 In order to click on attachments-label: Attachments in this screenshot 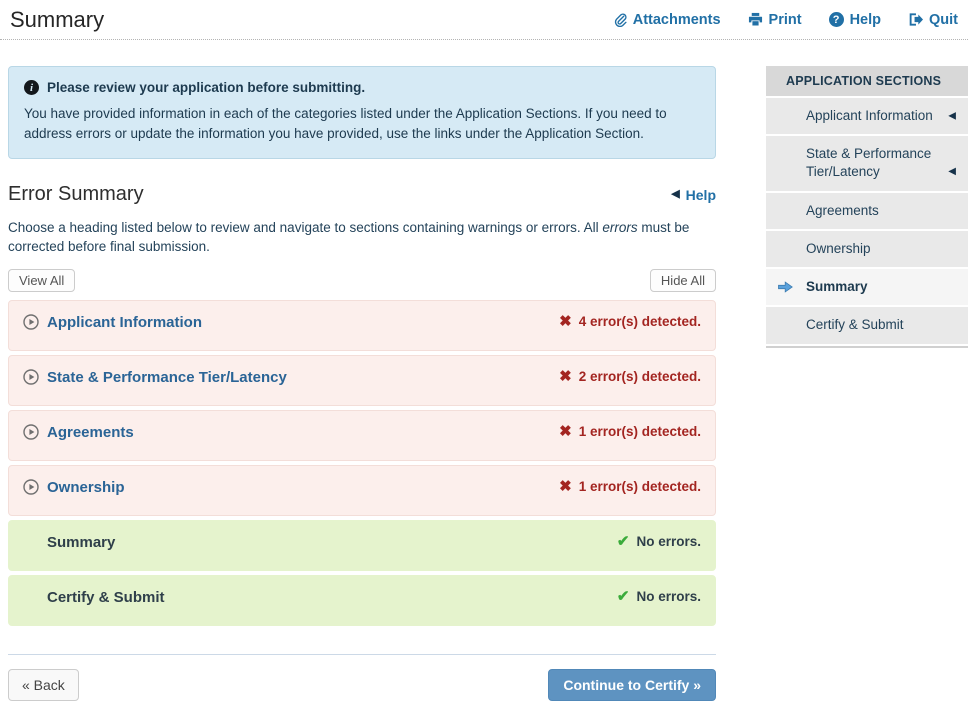, I will do `click(676, 19)`.